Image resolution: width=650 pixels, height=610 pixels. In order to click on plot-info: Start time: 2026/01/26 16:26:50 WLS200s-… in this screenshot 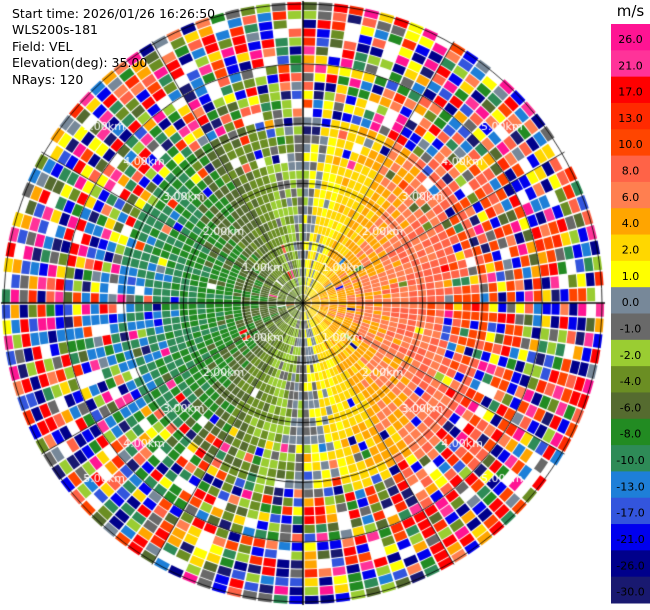, I will do `click(113, 47)`.